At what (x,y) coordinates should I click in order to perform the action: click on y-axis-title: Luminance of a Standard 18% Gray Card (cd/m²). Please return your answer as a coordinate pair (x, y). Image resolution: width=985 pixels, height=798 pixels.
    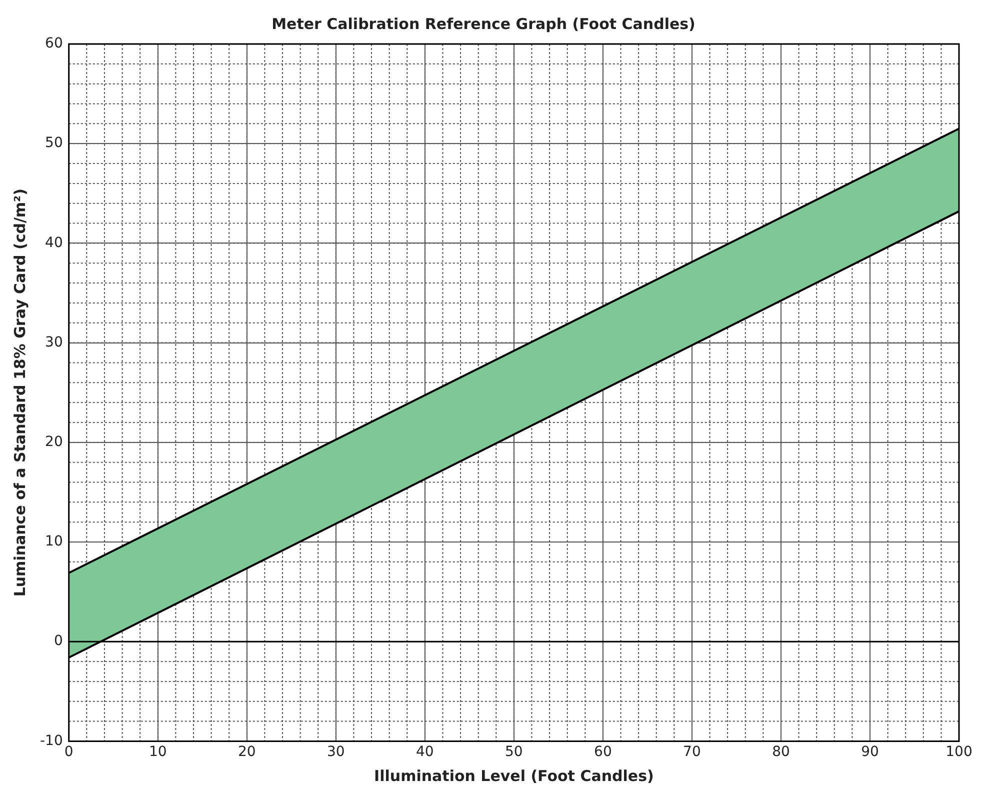
    Looking at the image, I should click on (19, 392).